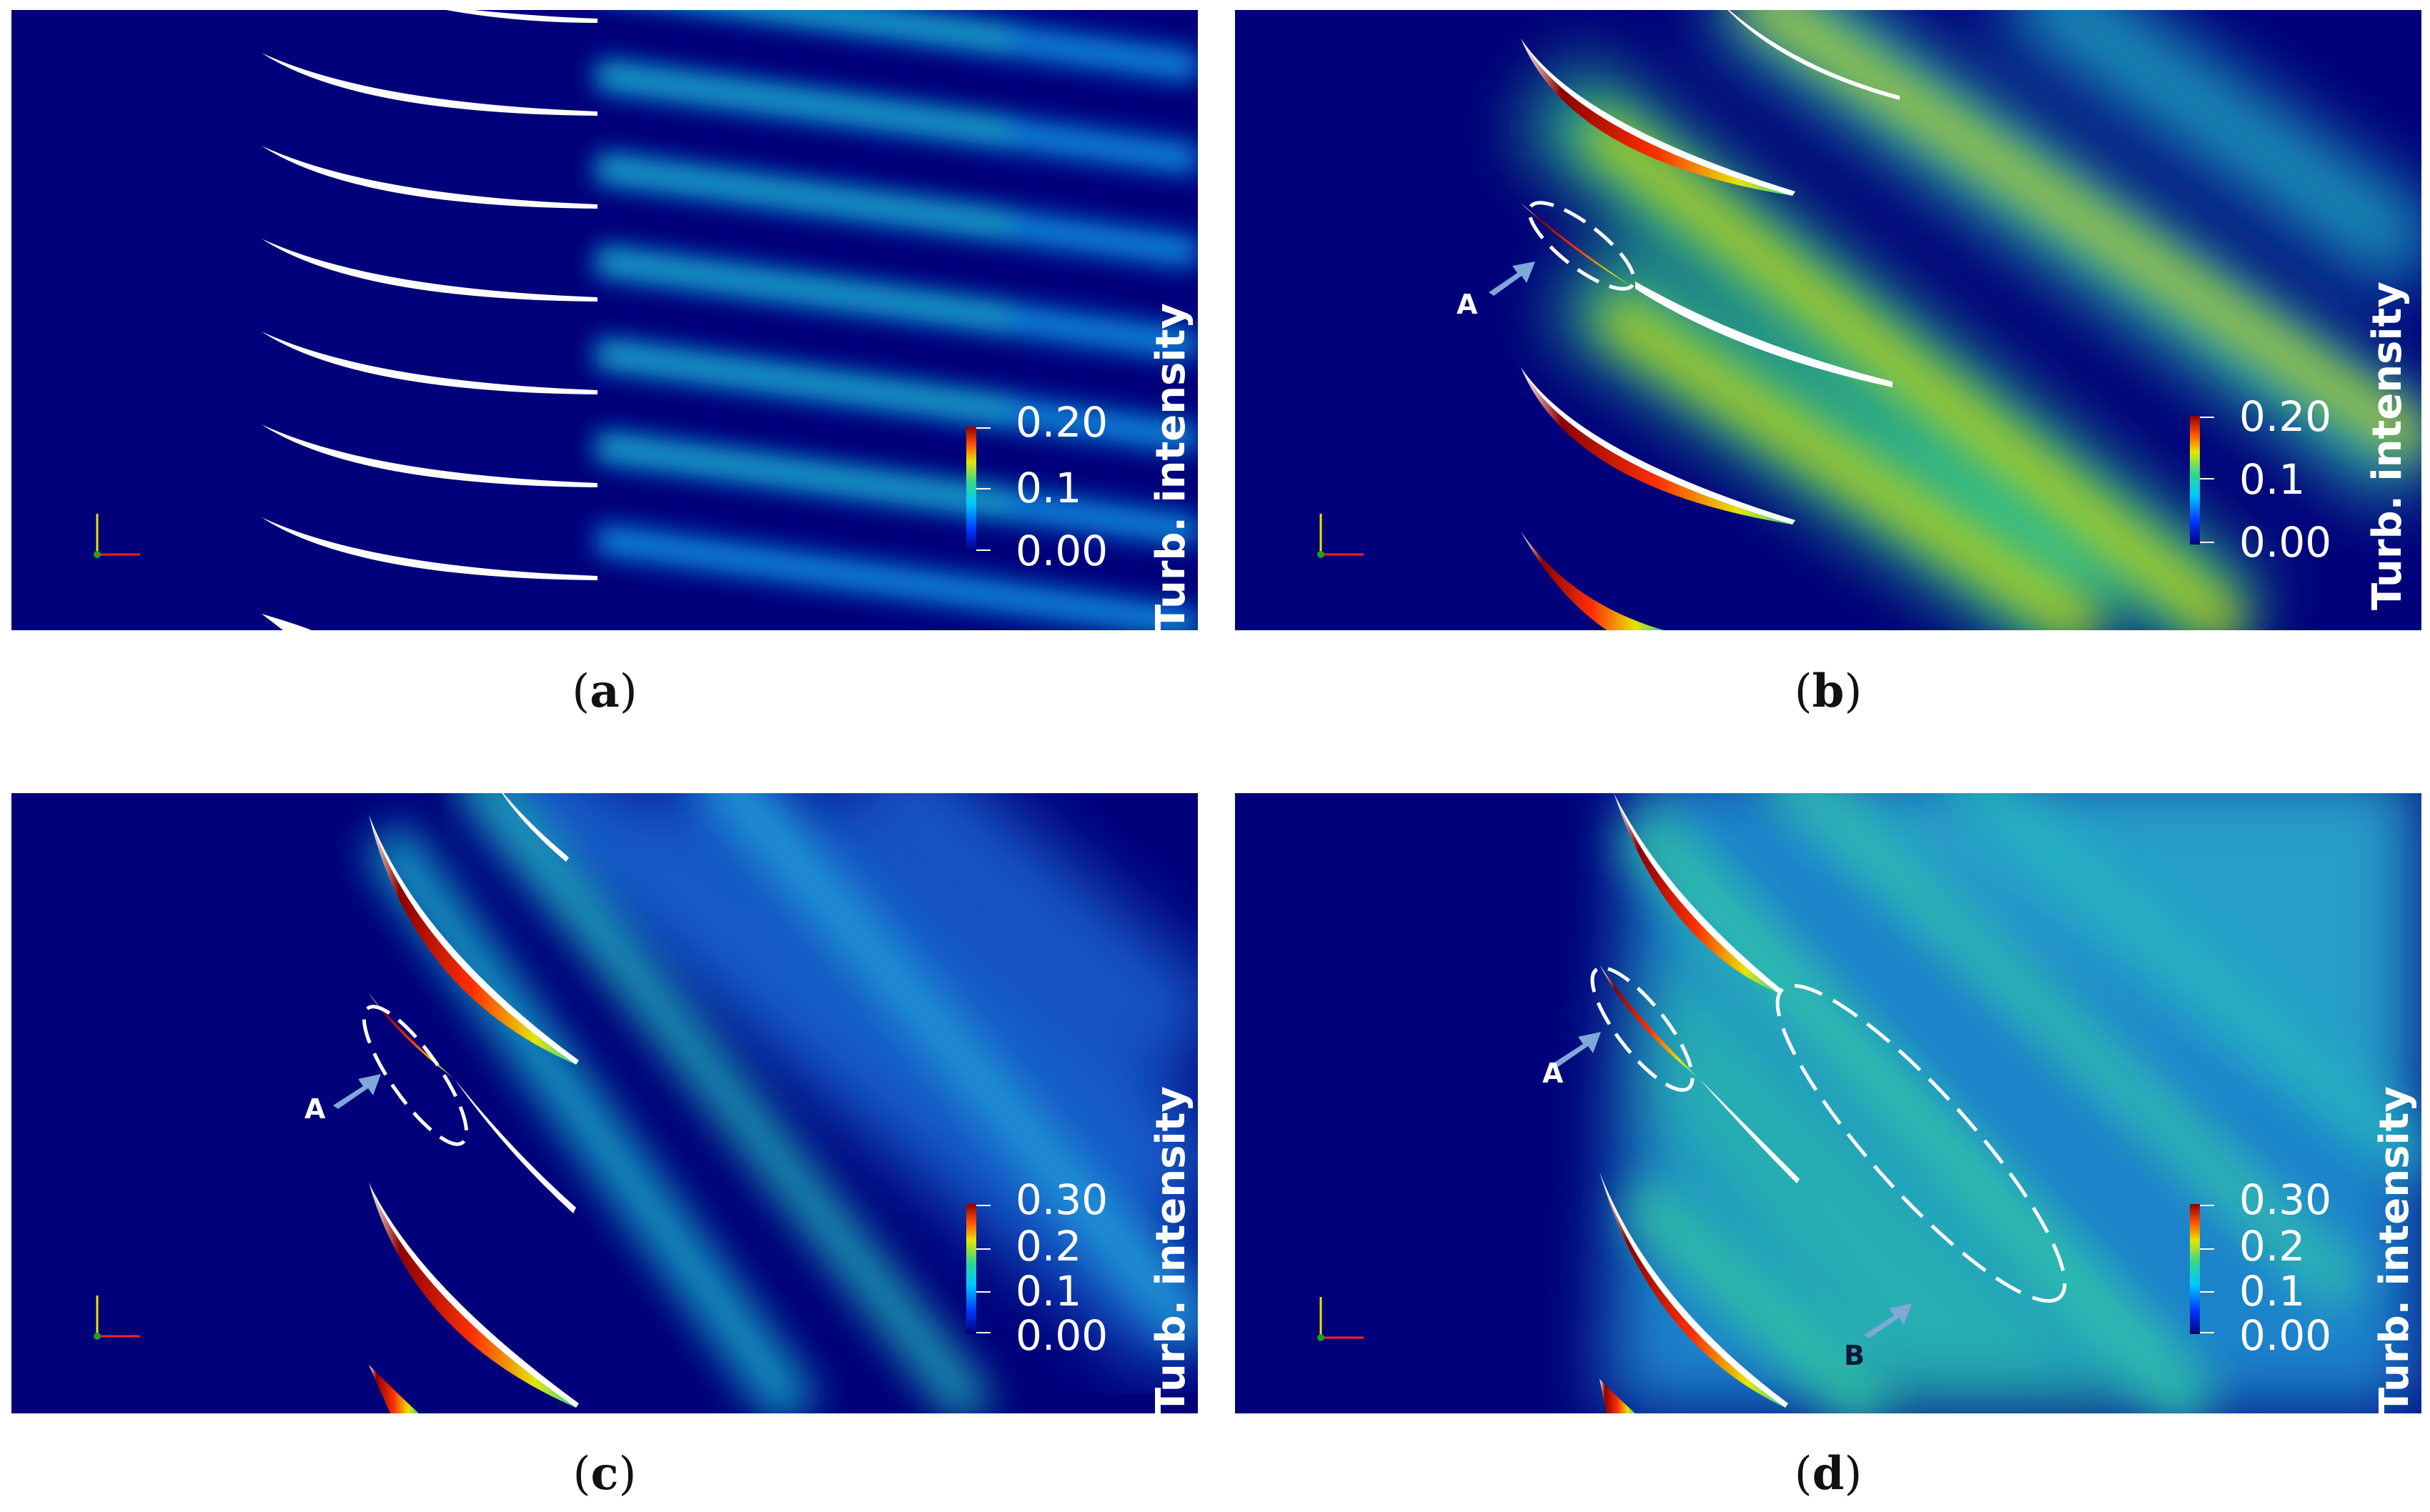 This screenshot has height=1512, width=2430. Describe the element at coordinates (971, 1269) in the screenshot. I see `colorbar-c` at that location.